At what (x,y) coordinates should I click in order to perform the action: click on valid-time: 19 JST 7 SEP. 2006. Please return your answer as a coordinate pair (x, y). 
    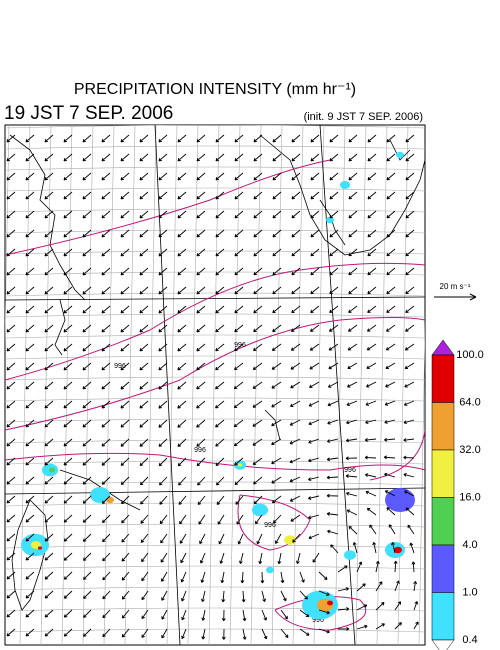
    Looking at the image, I should click on (88, 113).